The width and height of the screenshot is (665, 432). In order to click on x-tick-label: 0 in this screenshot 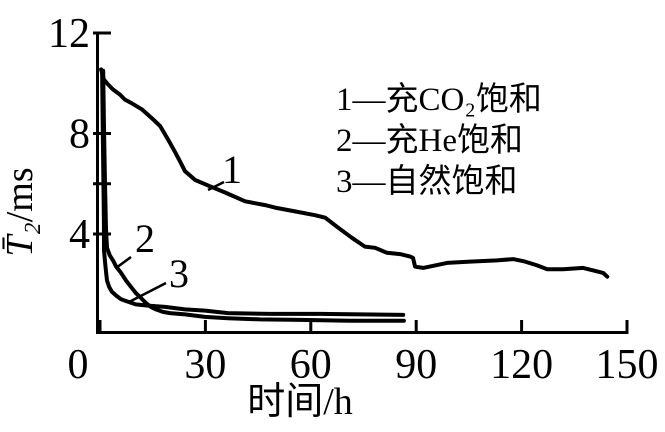, I will do `click(78, 365)`.